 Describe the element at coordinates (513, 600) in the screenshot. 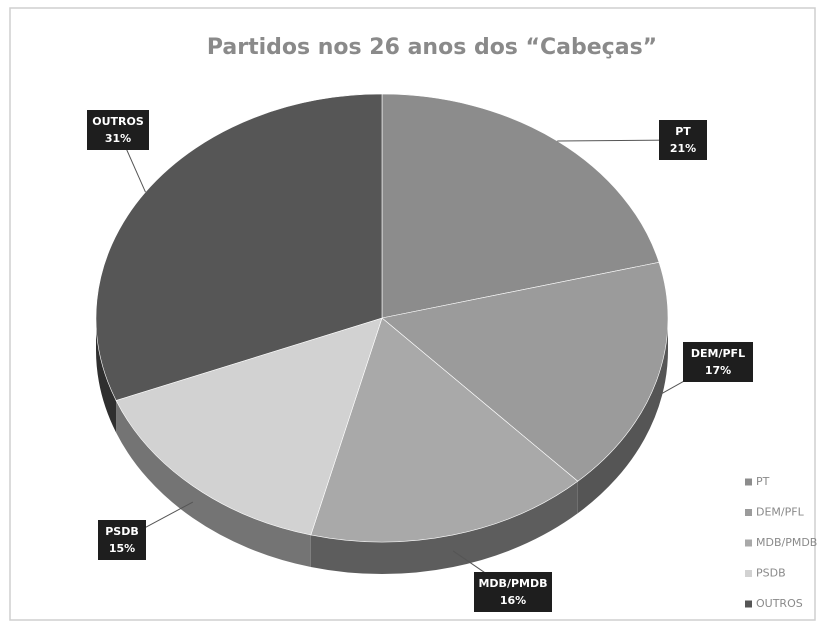

I see `data-label-value: 16%` at that location.